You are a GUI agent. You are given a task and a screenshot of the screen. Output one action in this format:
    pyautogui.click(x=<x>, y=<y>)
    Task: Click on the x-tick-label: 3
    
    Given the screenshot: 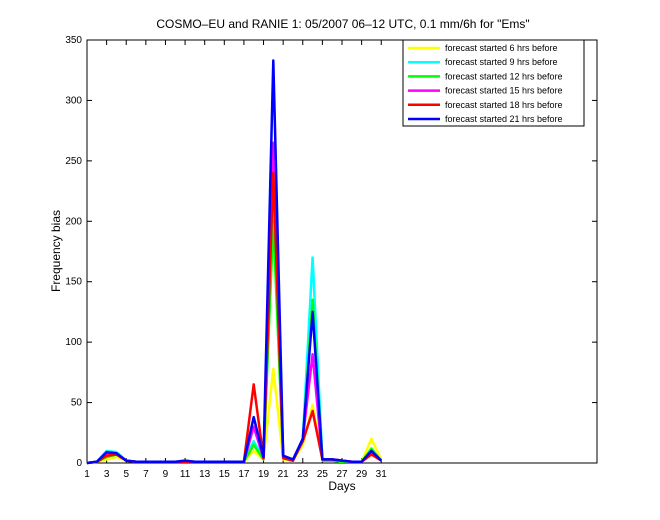 What is the action you would take?
    pyautogui.click(x=107, y=474)
    